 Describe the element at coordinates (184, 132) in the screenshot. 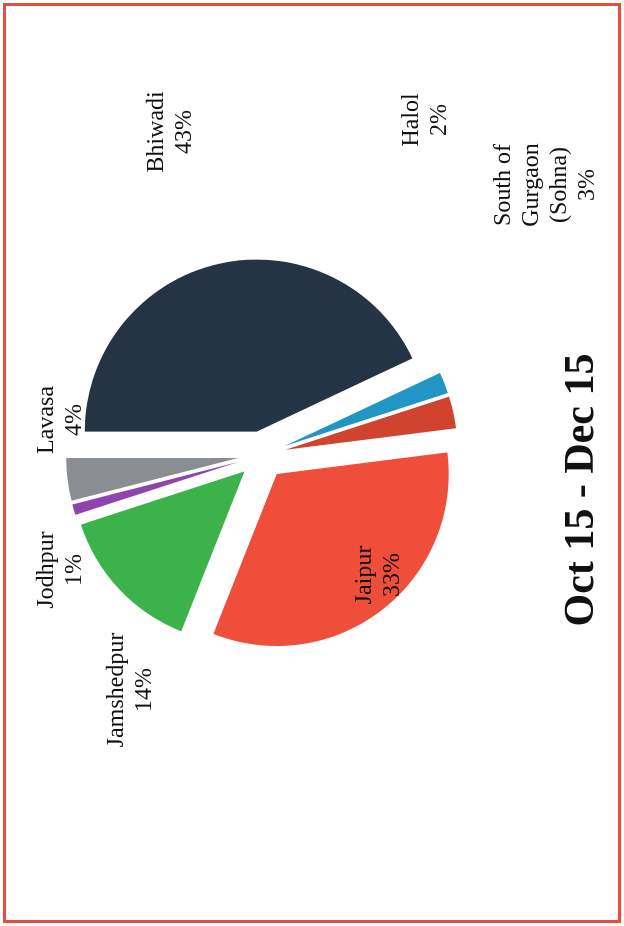

I see `slice-value: 43%` at that location.